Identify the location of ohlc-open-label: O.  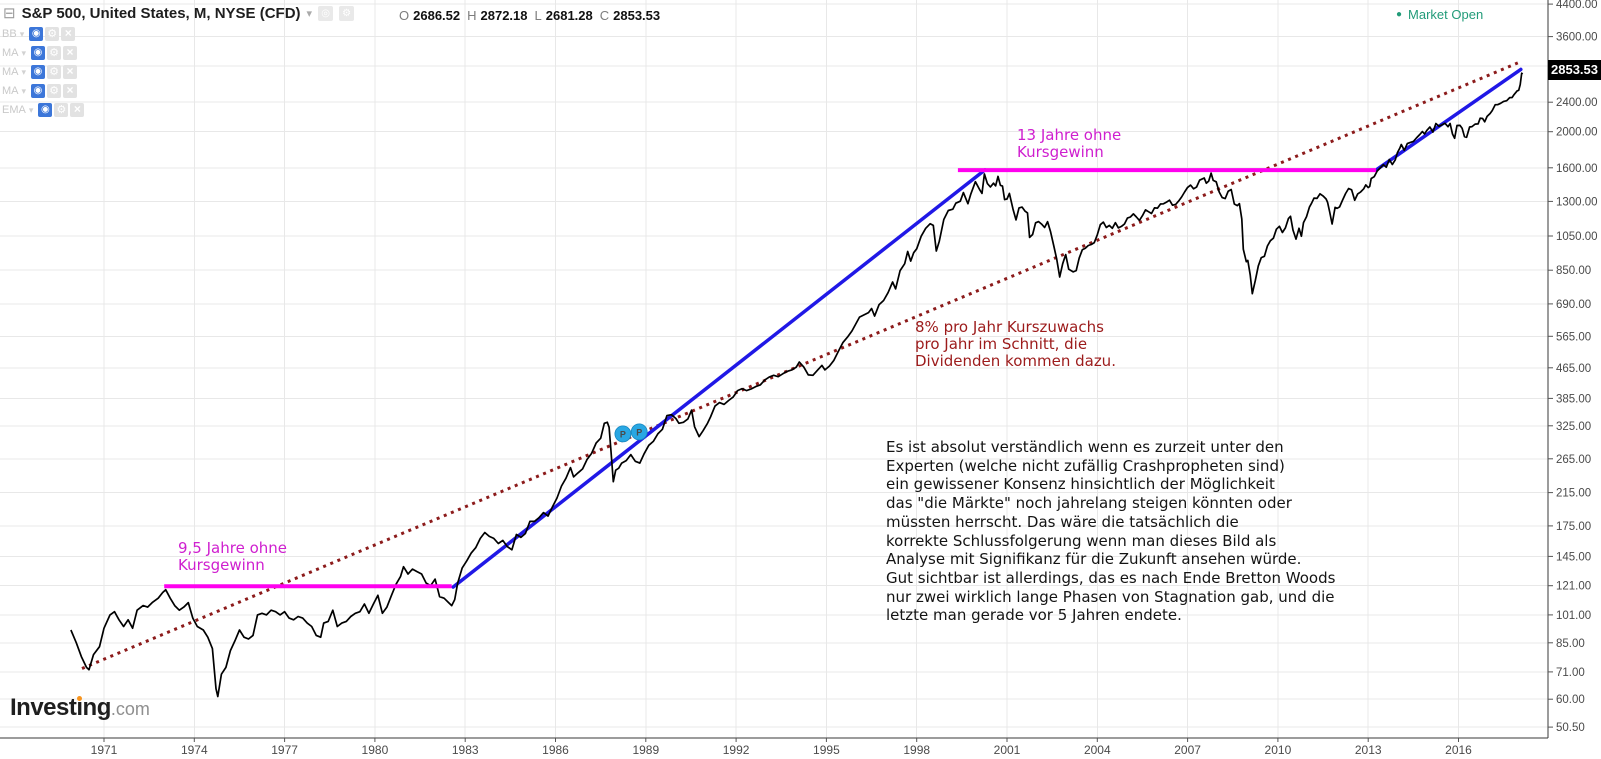
(404, 15).